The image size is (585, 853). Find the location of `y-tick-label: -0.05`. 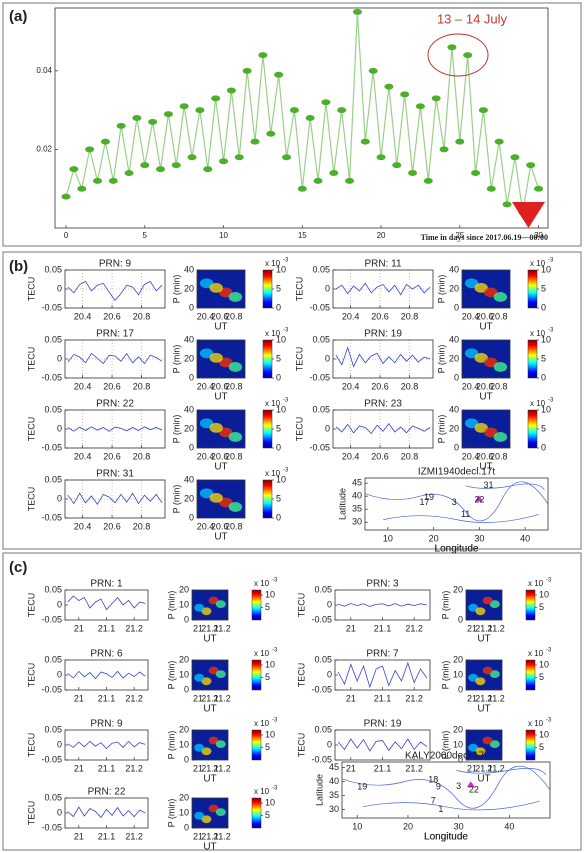

y-tick-label: -0.05 is located at coordinates (51, 759).